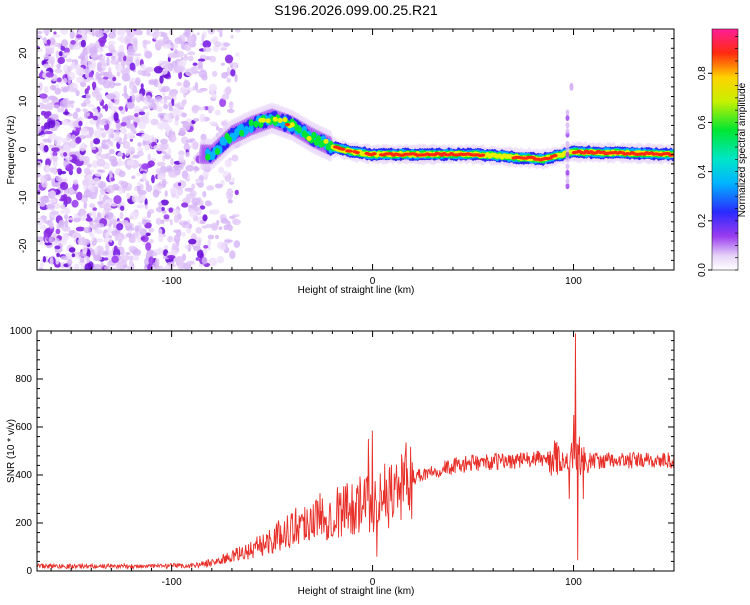 This screenshot has height=605, width=750. What do you see at coordinates (23, 523) in the screenshot?
I see `snr-y-tick-label: 200` at bounding box center [23, 523].